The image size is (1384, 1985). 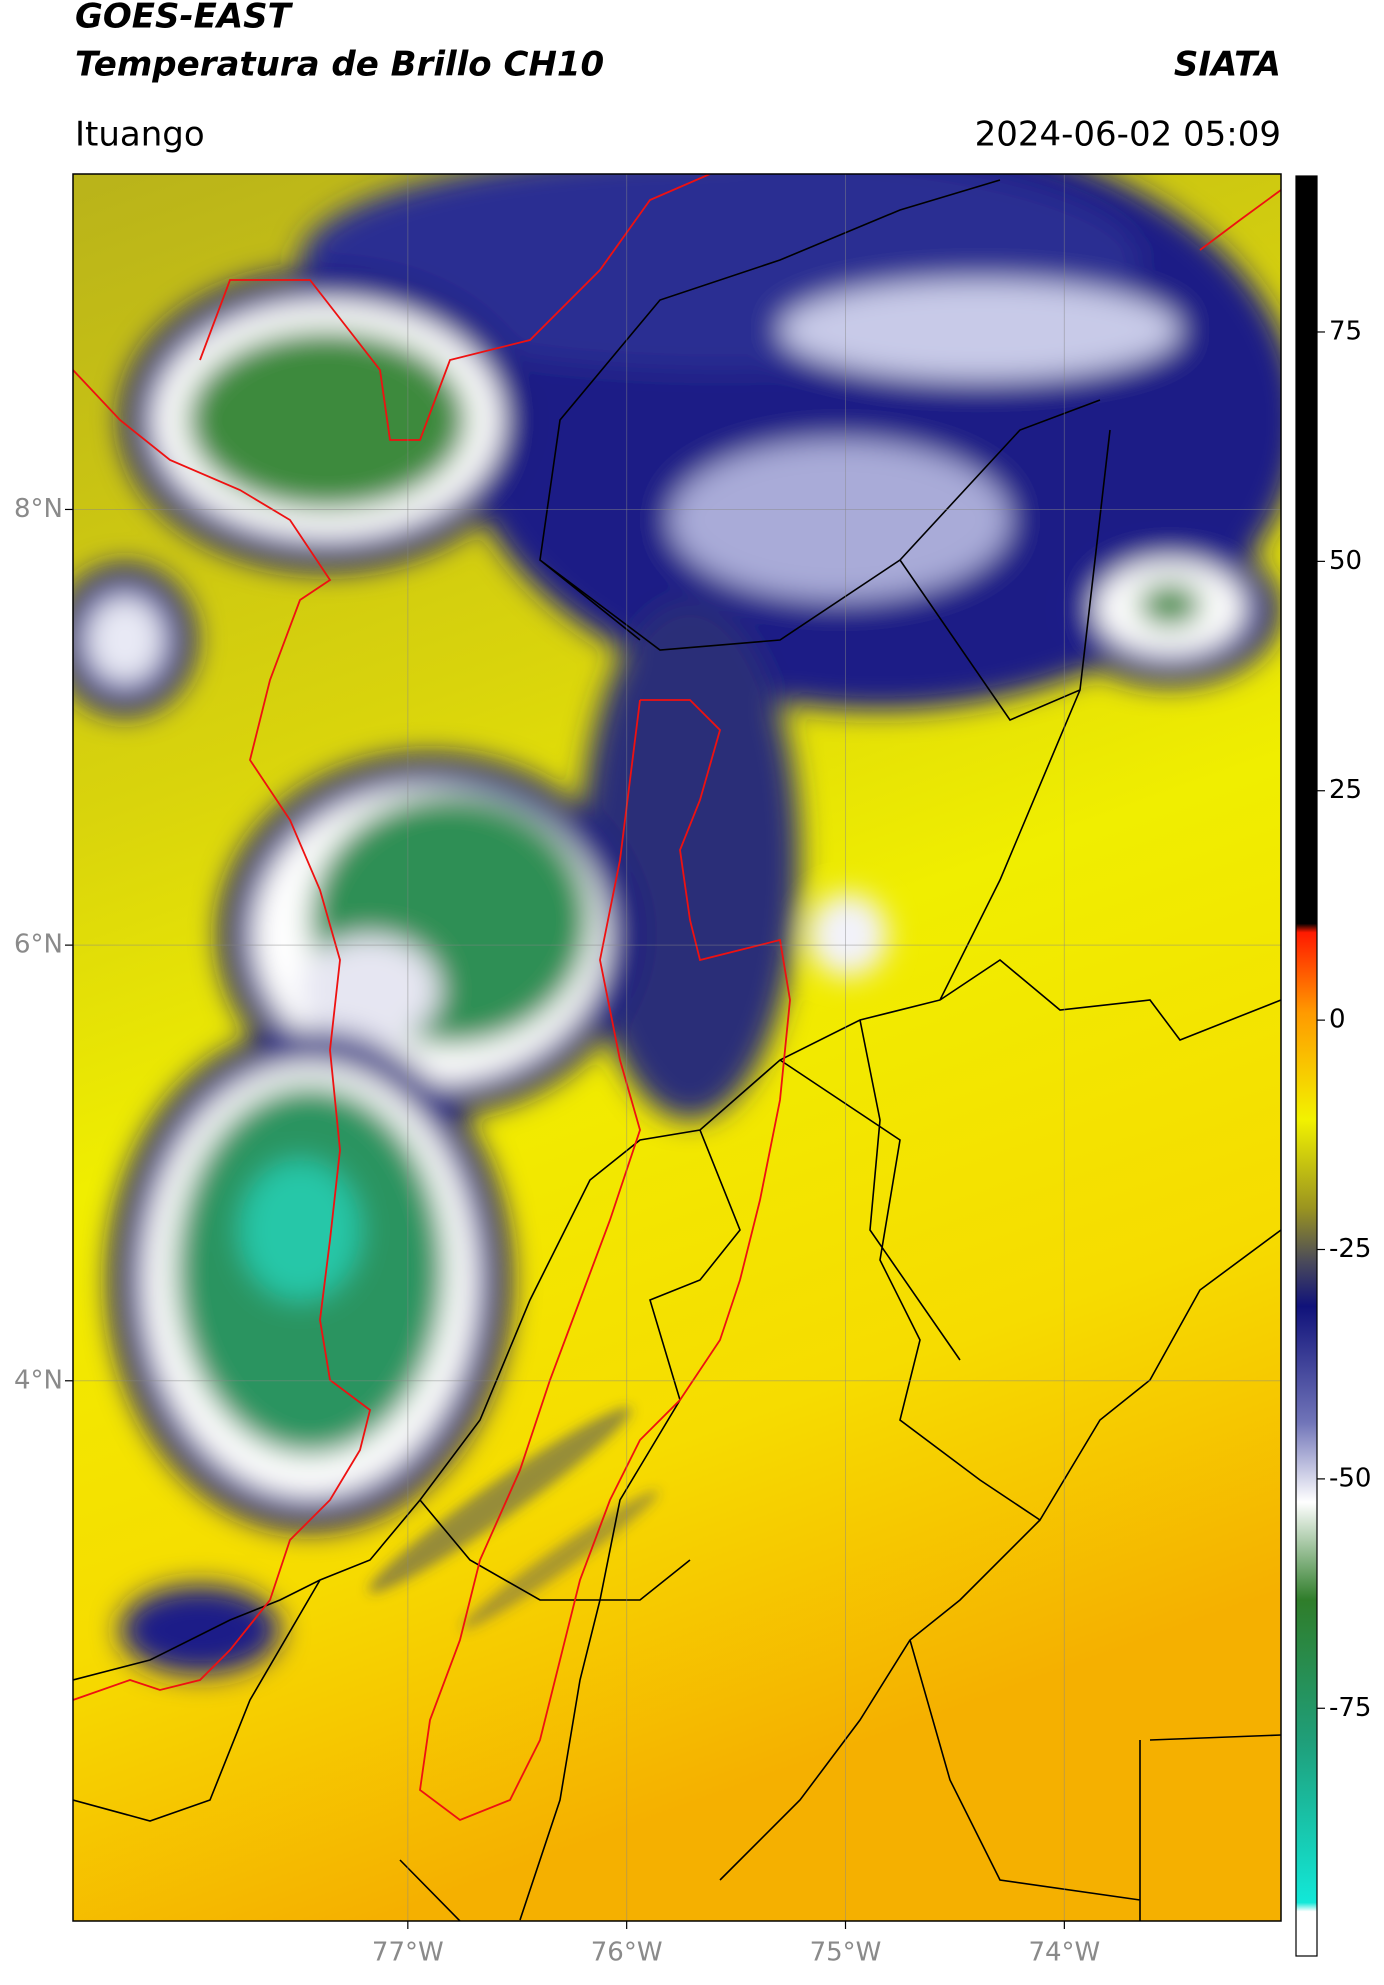 I want to click on y-tick-label: 6°N, so click(x=38, y=945).